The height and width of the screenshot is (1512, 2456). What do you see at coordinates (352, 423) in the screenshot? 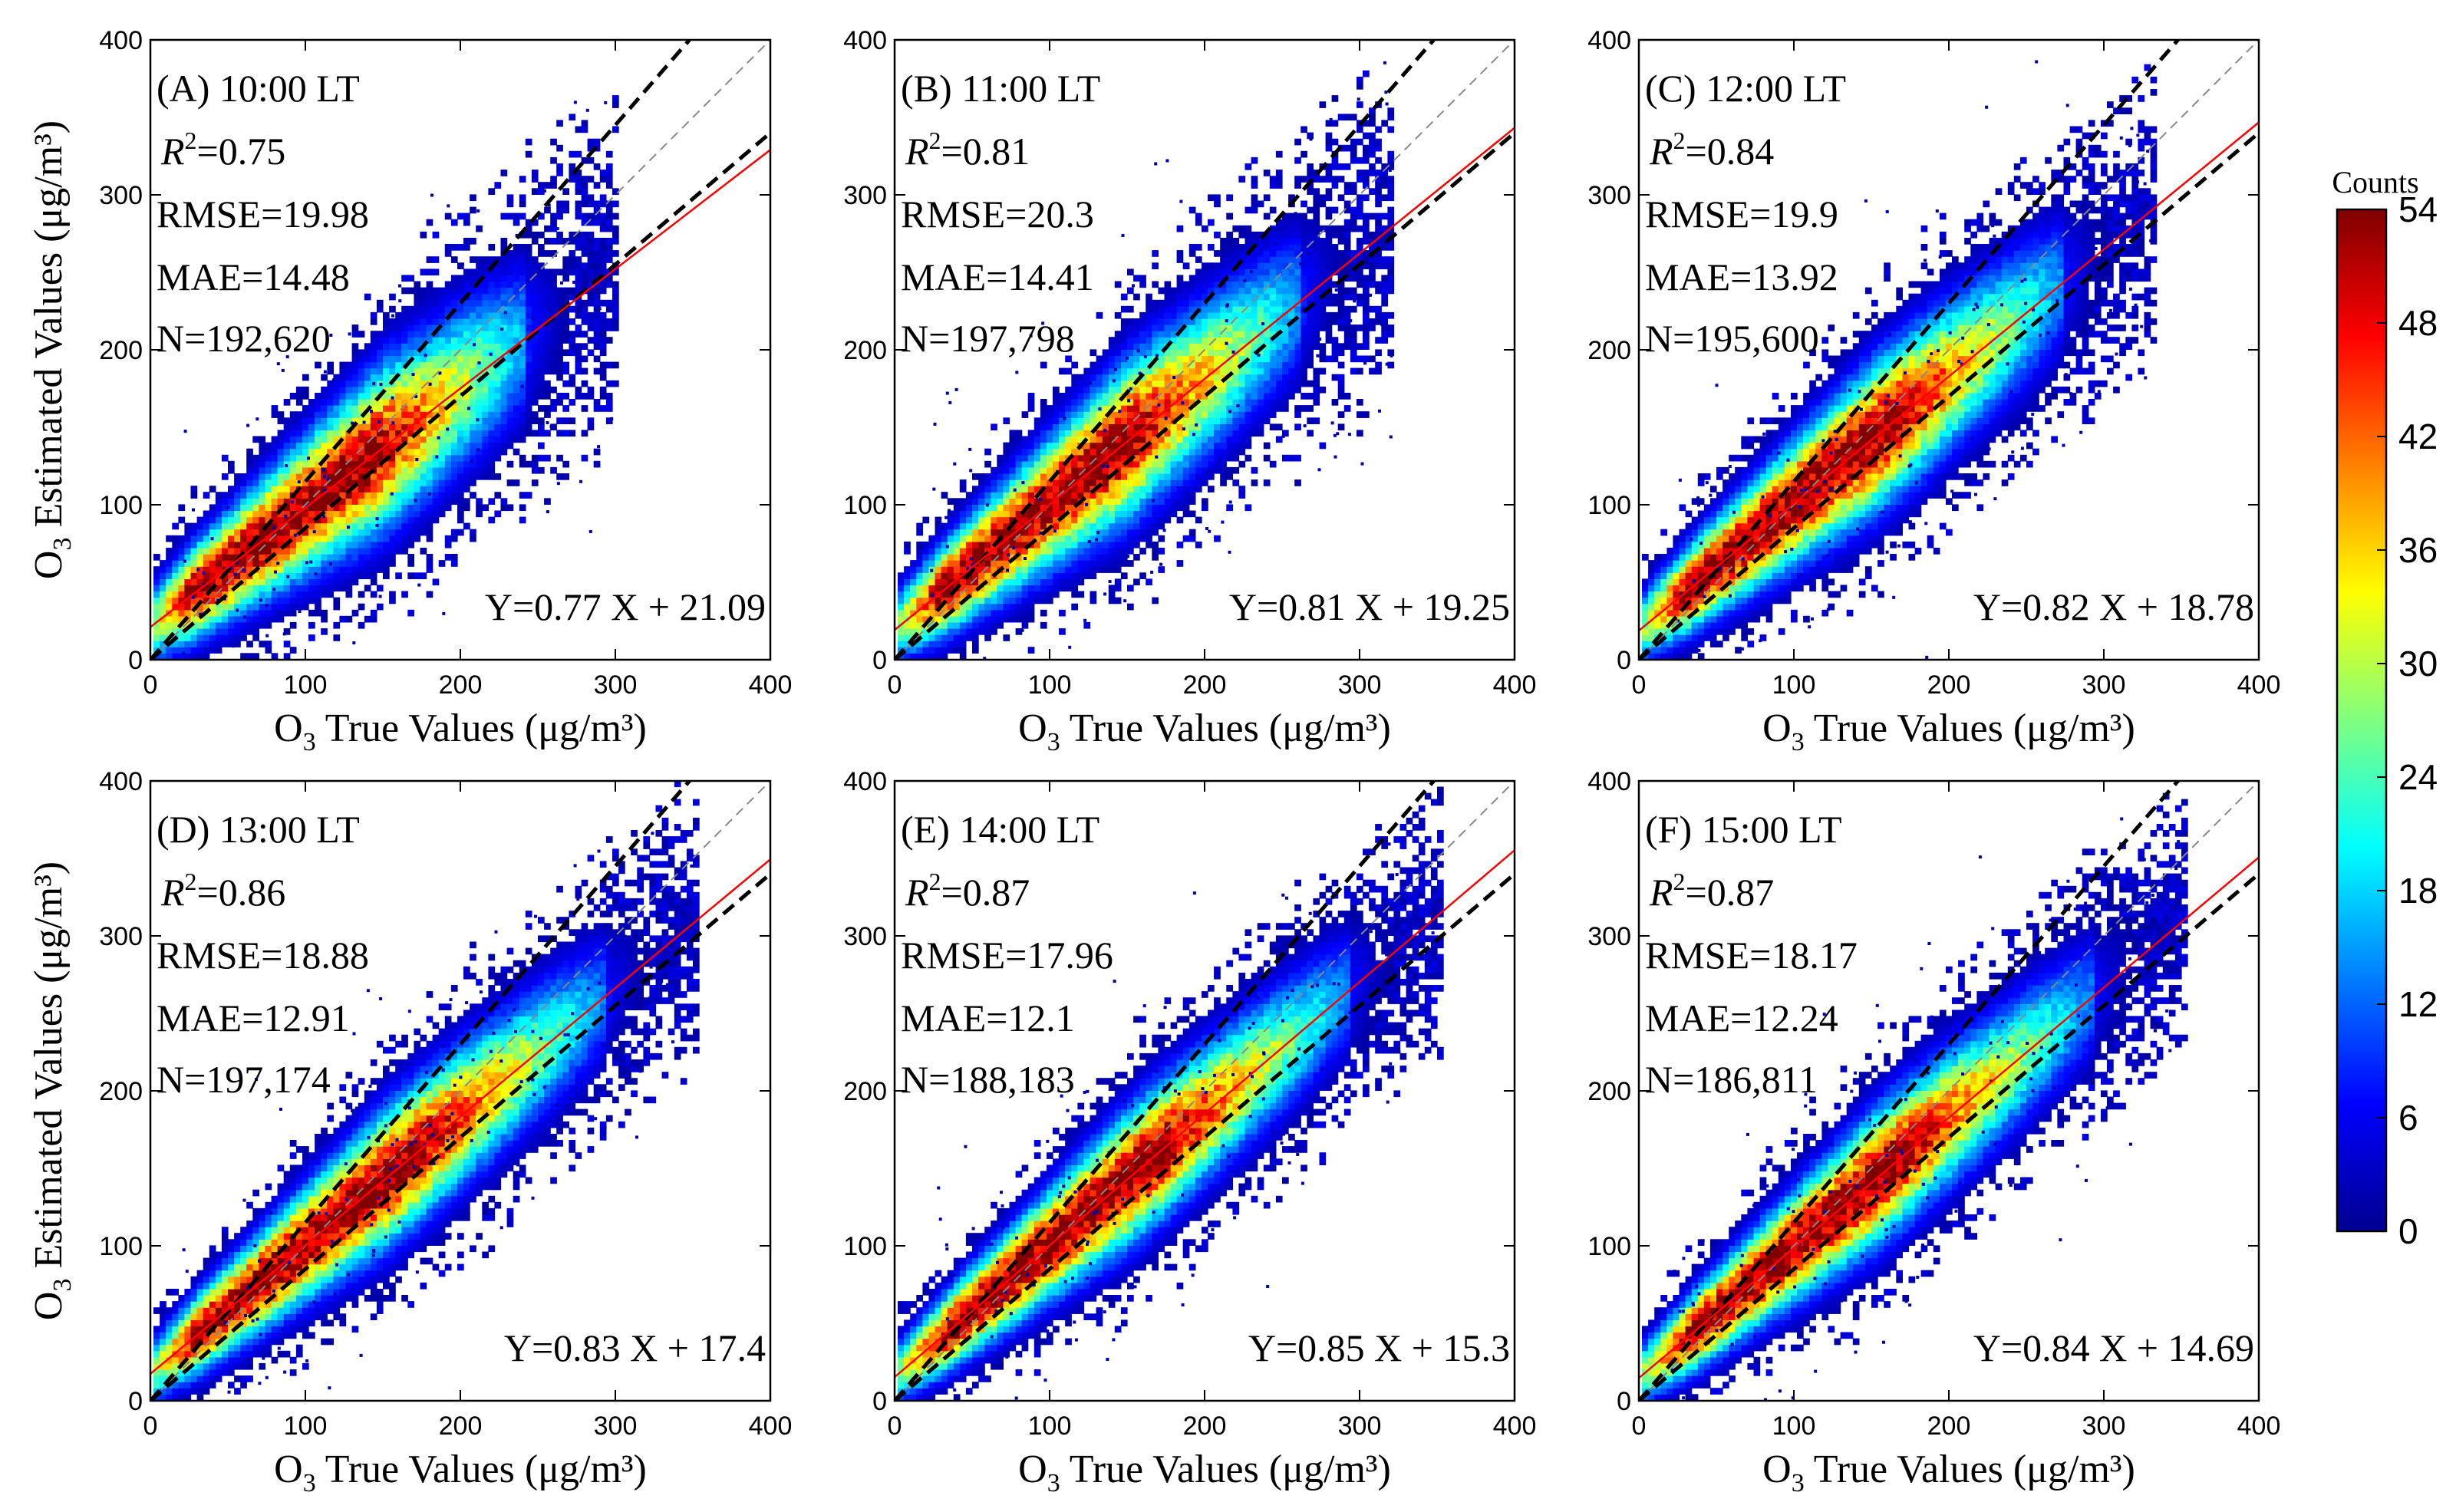
I see `outlier-point` at bounding box center [352, 423].